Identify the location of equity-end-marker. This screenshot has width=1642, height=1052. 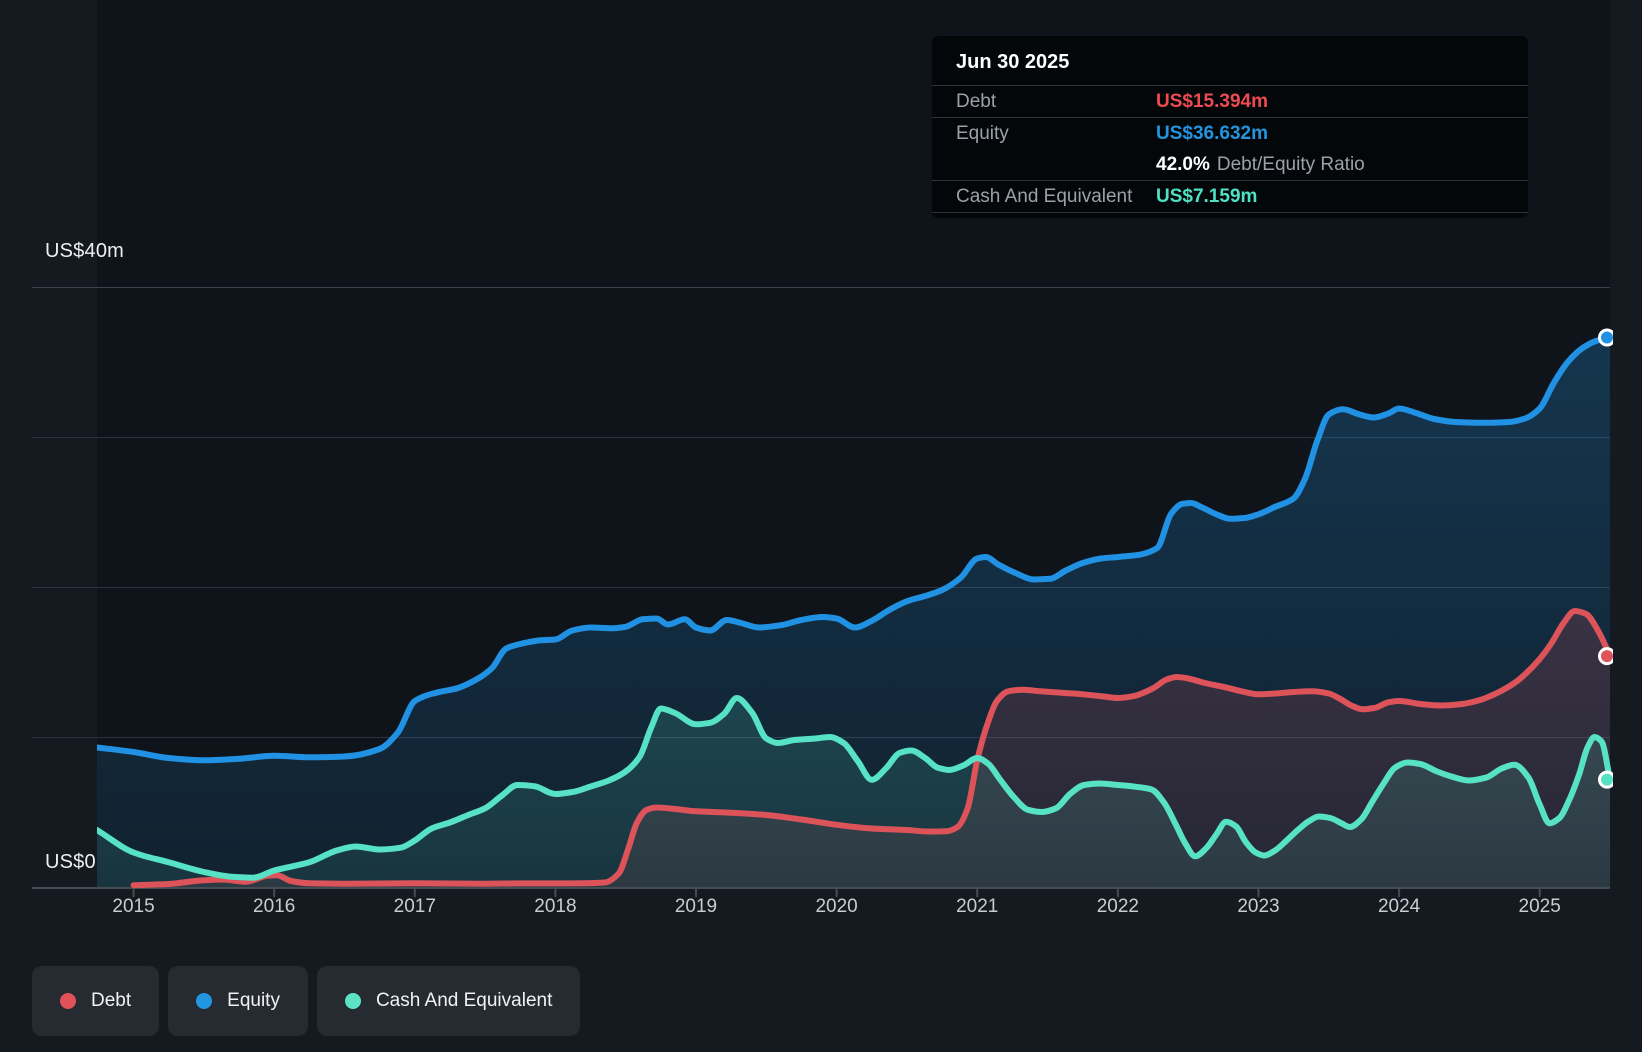
(1606, 337).